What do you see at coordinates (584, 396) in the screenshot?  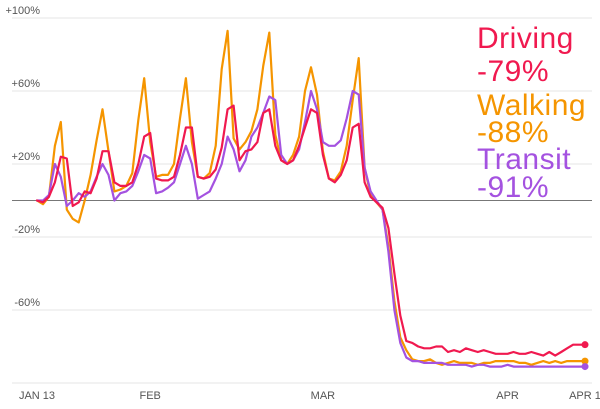 I see `x-tick-label: APR 1` at bounding box center [584, 396].